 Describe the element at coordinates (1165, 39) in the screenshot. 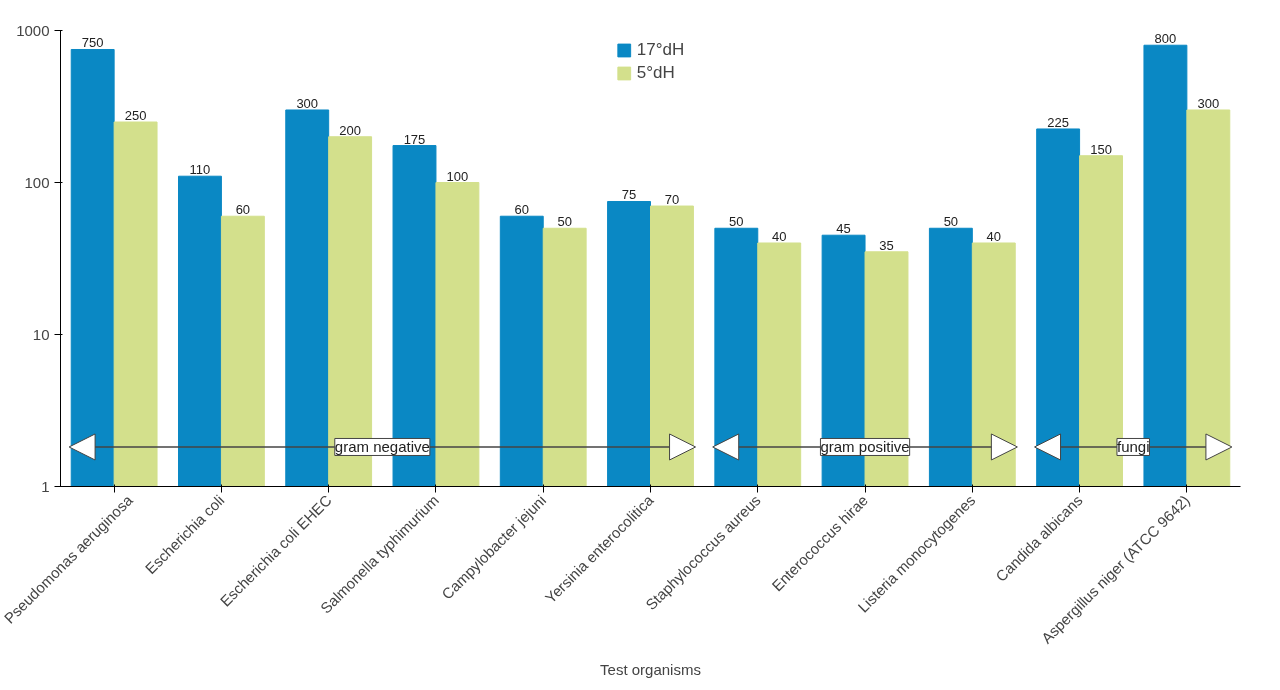

I see `data-label: 800` at that location.